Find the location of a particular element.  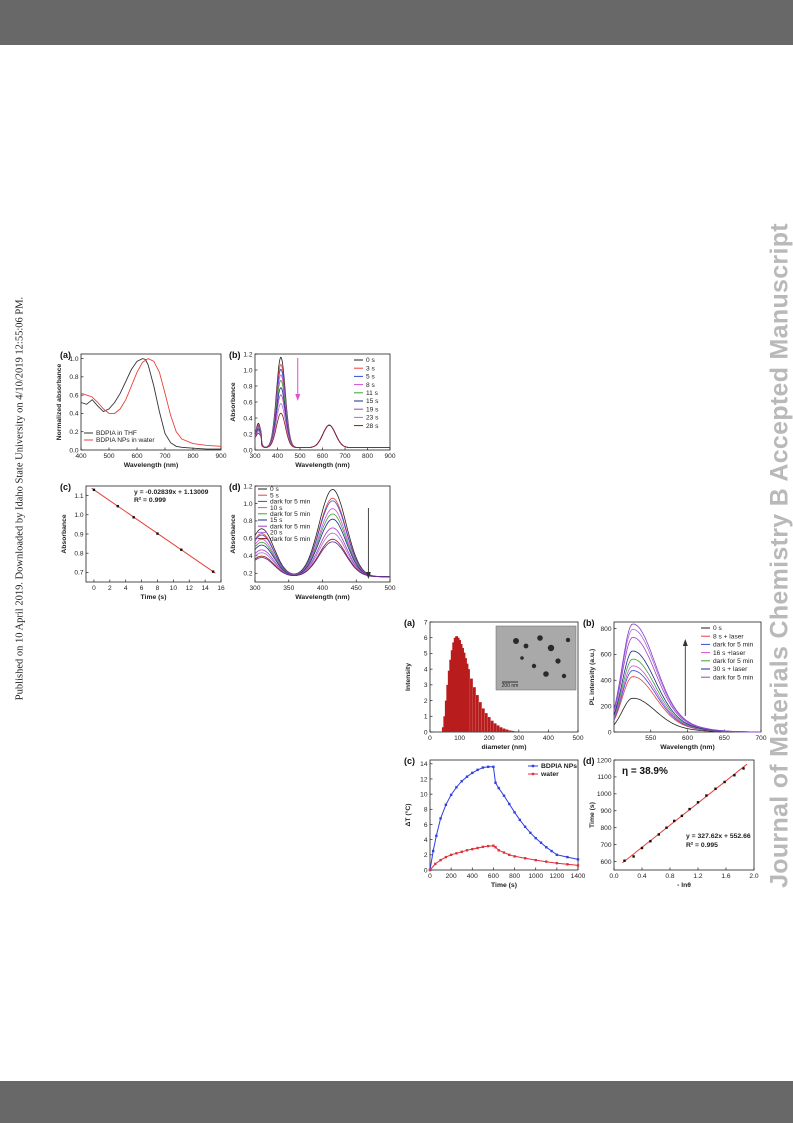

y-tick-label: 3 is located at coordinates (426, 685).